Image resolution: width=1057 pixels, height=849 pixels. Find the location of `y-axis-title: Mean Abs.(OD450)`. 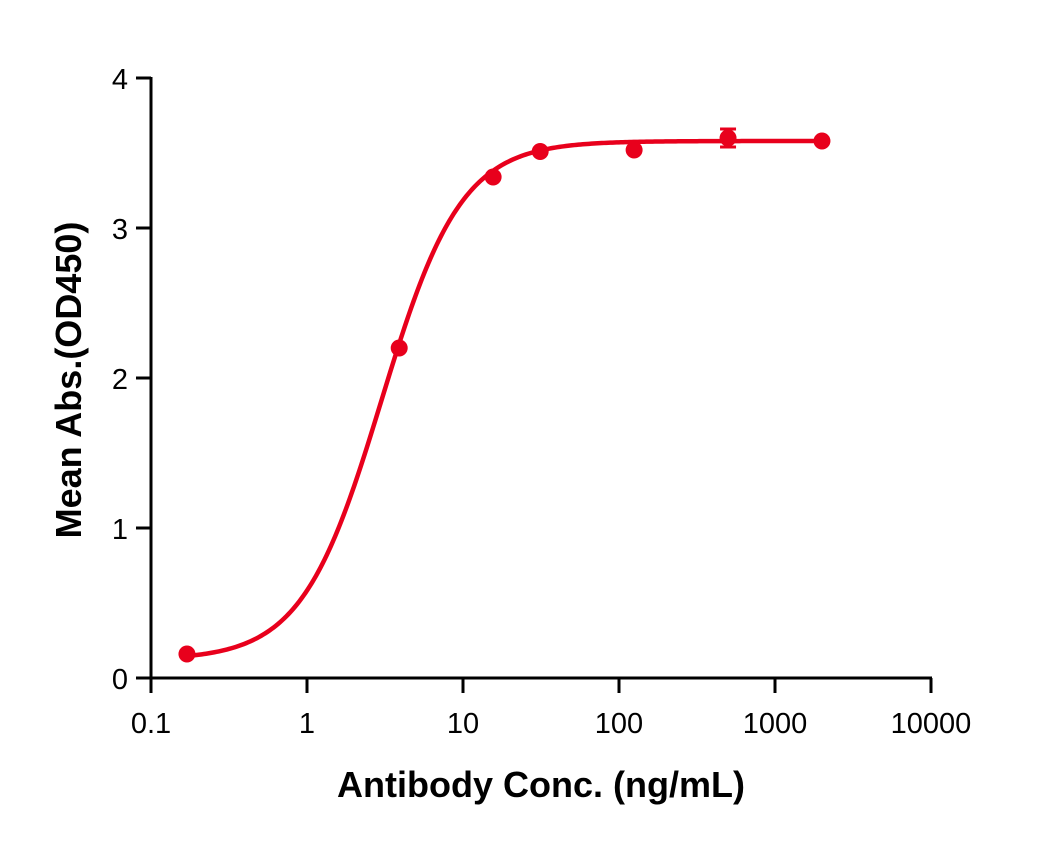

y-axis-title: Mean Abs.(OD450) is located at coordinates (68, 380).